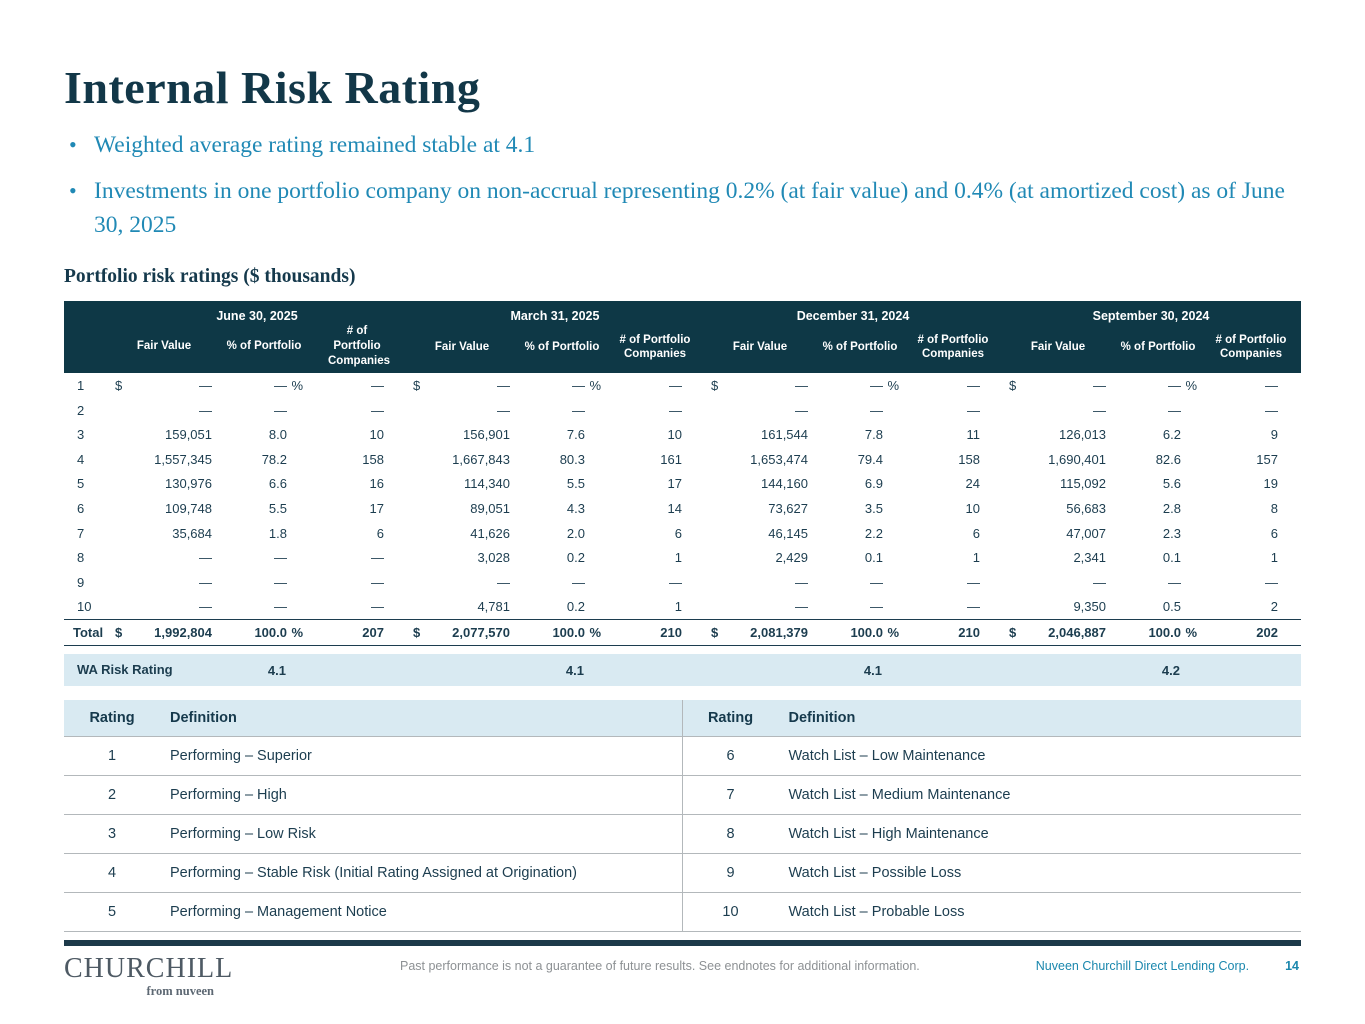 Image resolution: width=1365 pixels, height=1024 pixels. I want to click on table-row: 10 — — — 4,781 0.2 1 — — — 9,350 0.5 2, so click(682, 607).